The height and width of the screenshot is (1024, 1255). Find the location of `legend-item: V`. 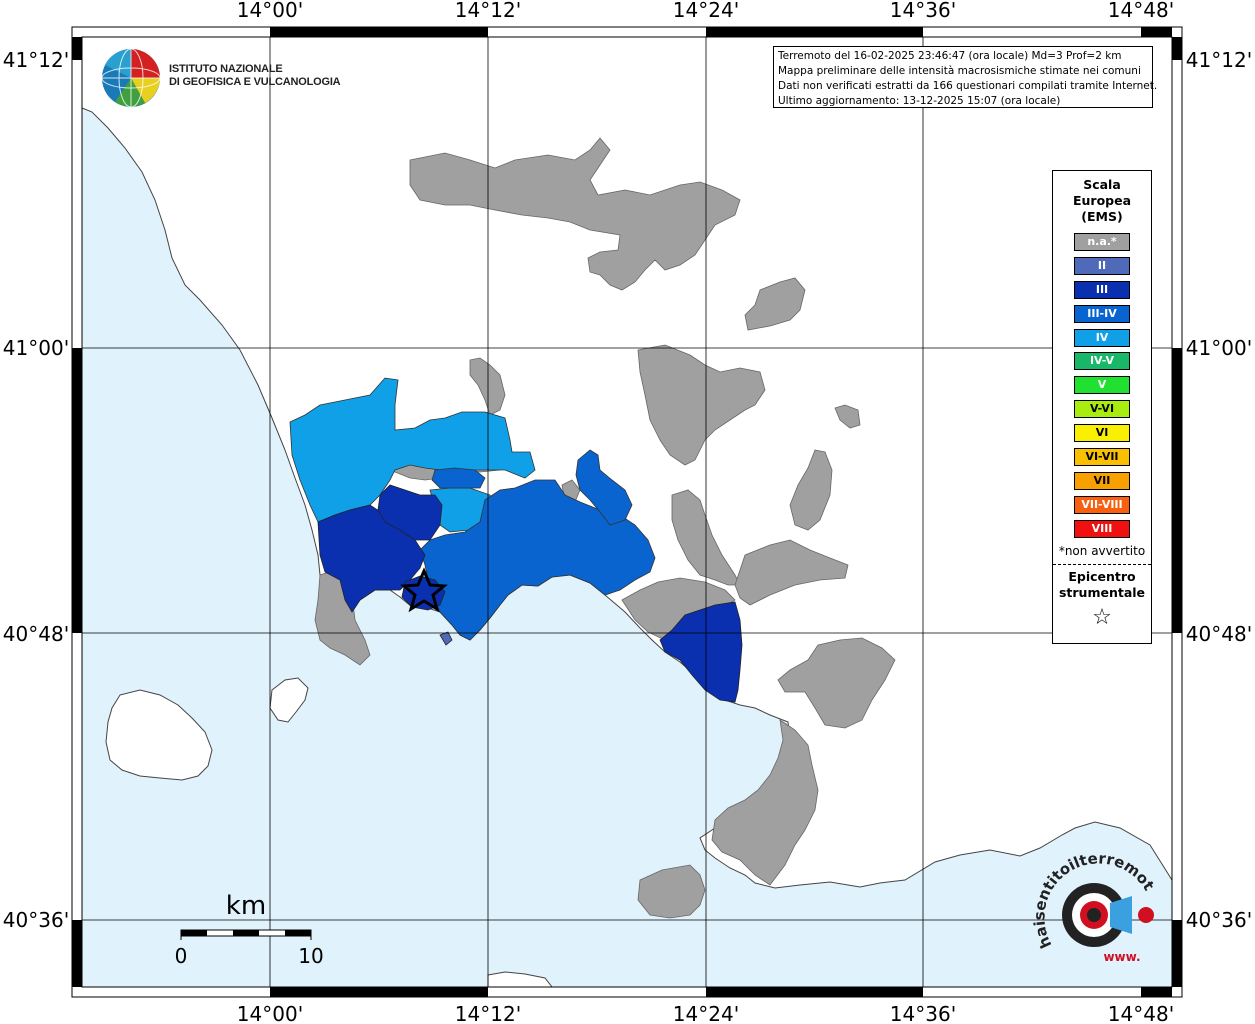

legend-item: V is located at coordinates (1102, 385).